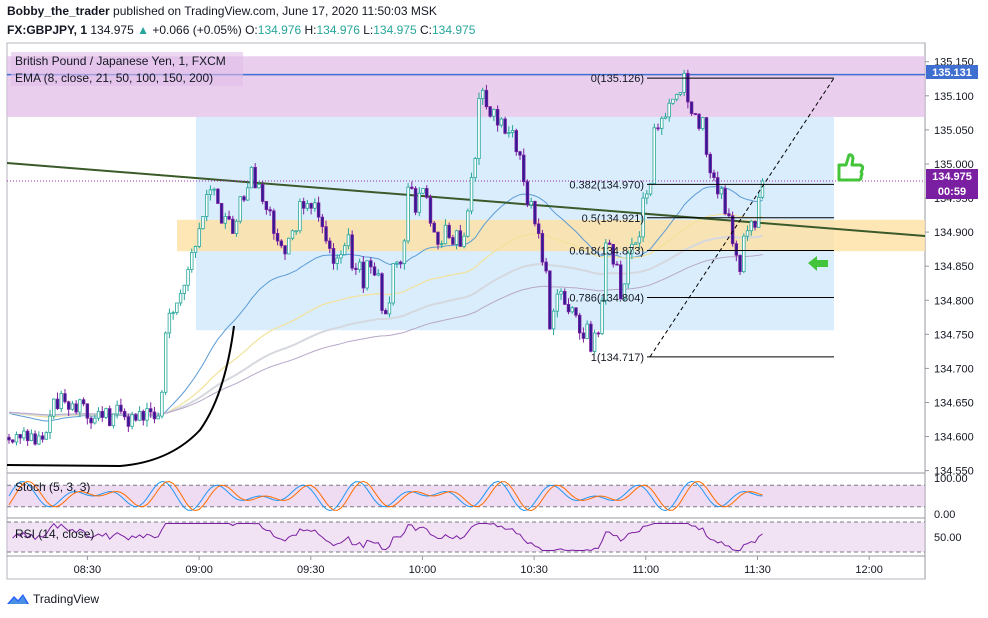  Describe the element at coordinates (453, 30) in the screenshot. I see `close-value: 134.975` at that location.